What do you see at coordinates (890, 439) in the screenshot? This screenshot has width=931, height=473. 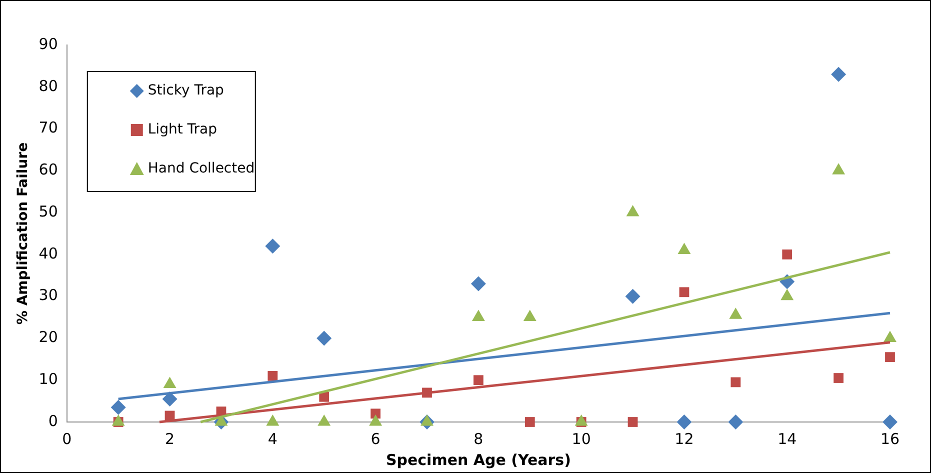 I see `x-tick-label: 16` at bounding box center [890, 439].